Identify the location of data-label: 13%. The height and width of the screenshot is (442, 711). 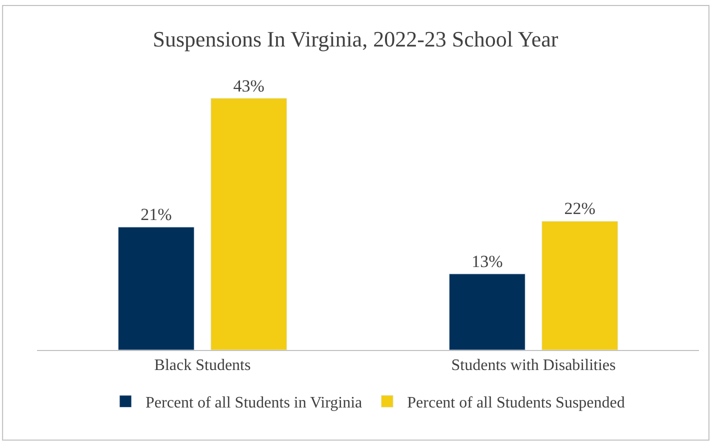
(487, 261).